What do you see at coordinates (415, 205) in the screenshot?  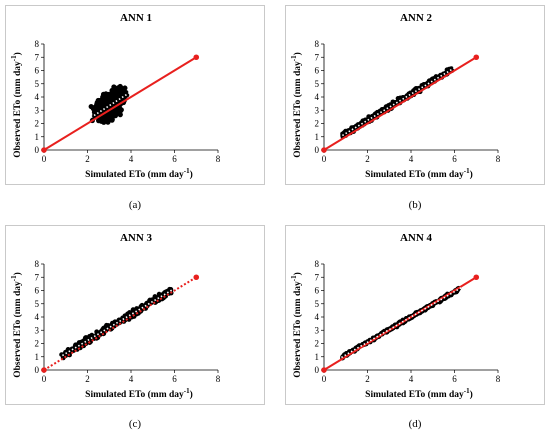 I see `caption-b: (b)` at bounding box center [415, 205].